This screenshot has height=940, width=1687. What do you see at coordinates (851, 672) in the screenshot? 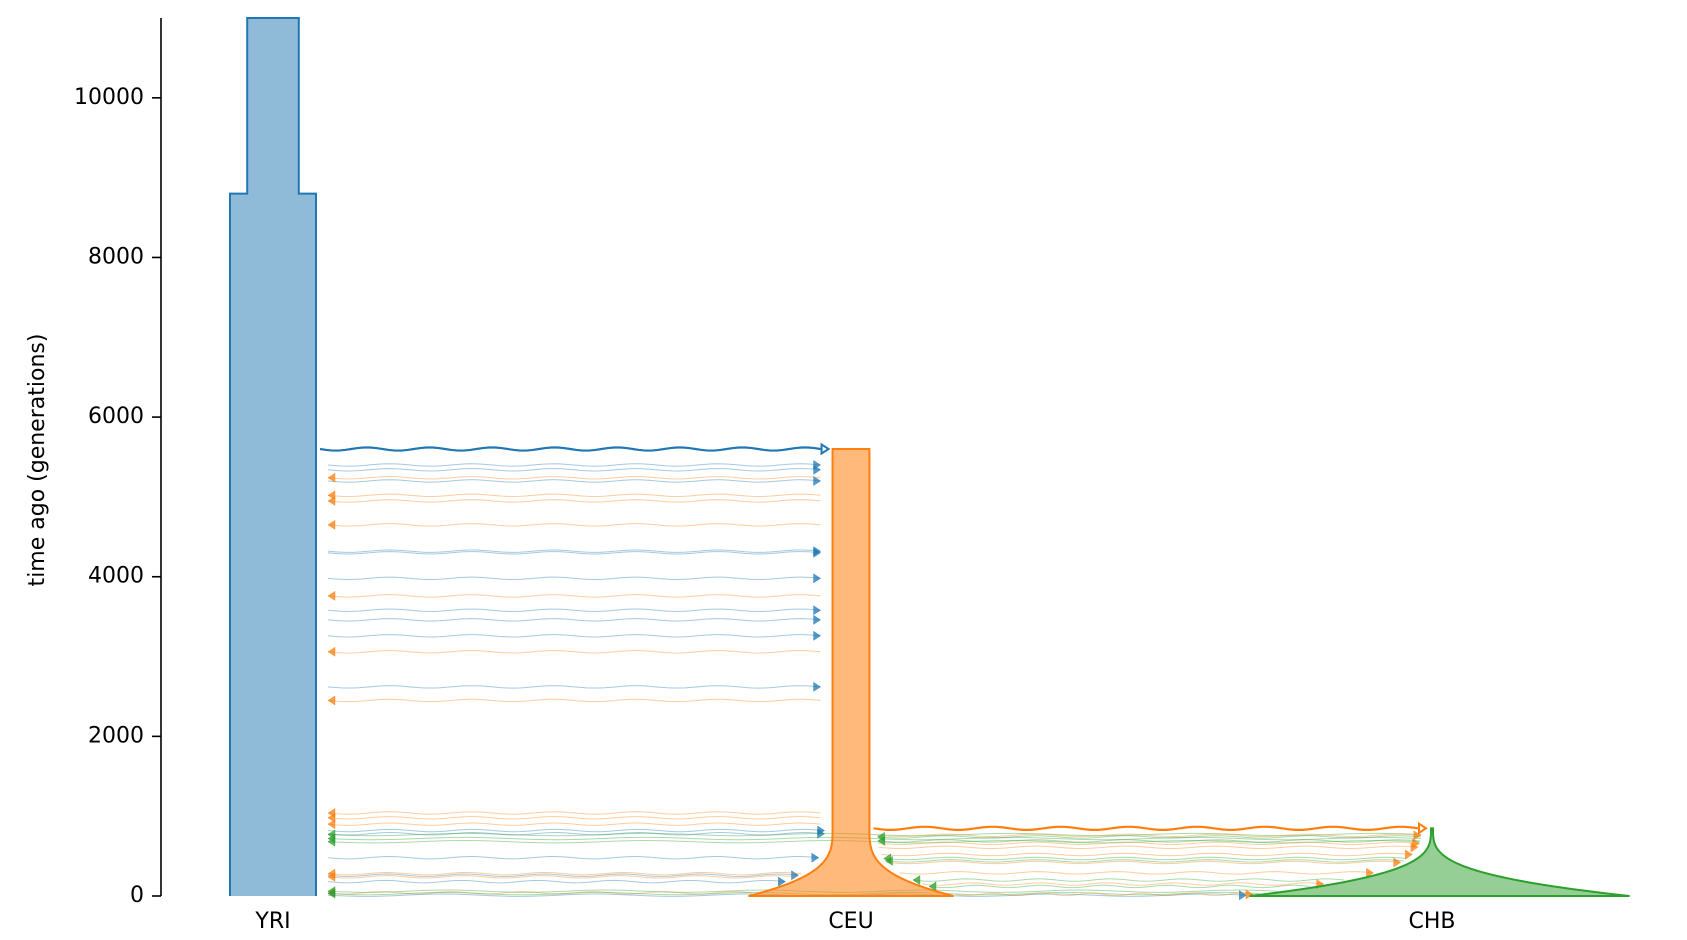
I see `ceu-population-shape` at bounding box center [851, 672].